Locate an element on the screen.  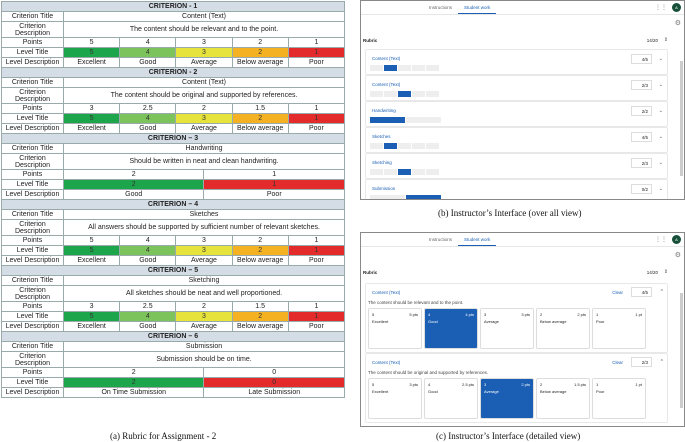
level-card: 2 2 pts Below average is located at coordinates (563, 328).